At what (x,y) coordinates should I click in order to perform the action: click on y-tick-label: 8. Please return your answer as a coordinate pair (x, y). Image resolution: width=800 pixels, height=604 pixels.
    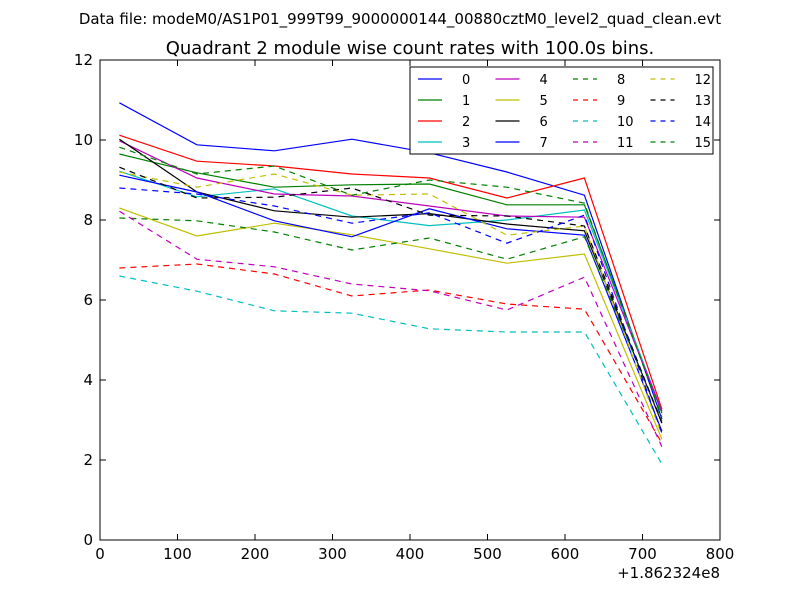
    Looking at the image, I should click on (88, 220).